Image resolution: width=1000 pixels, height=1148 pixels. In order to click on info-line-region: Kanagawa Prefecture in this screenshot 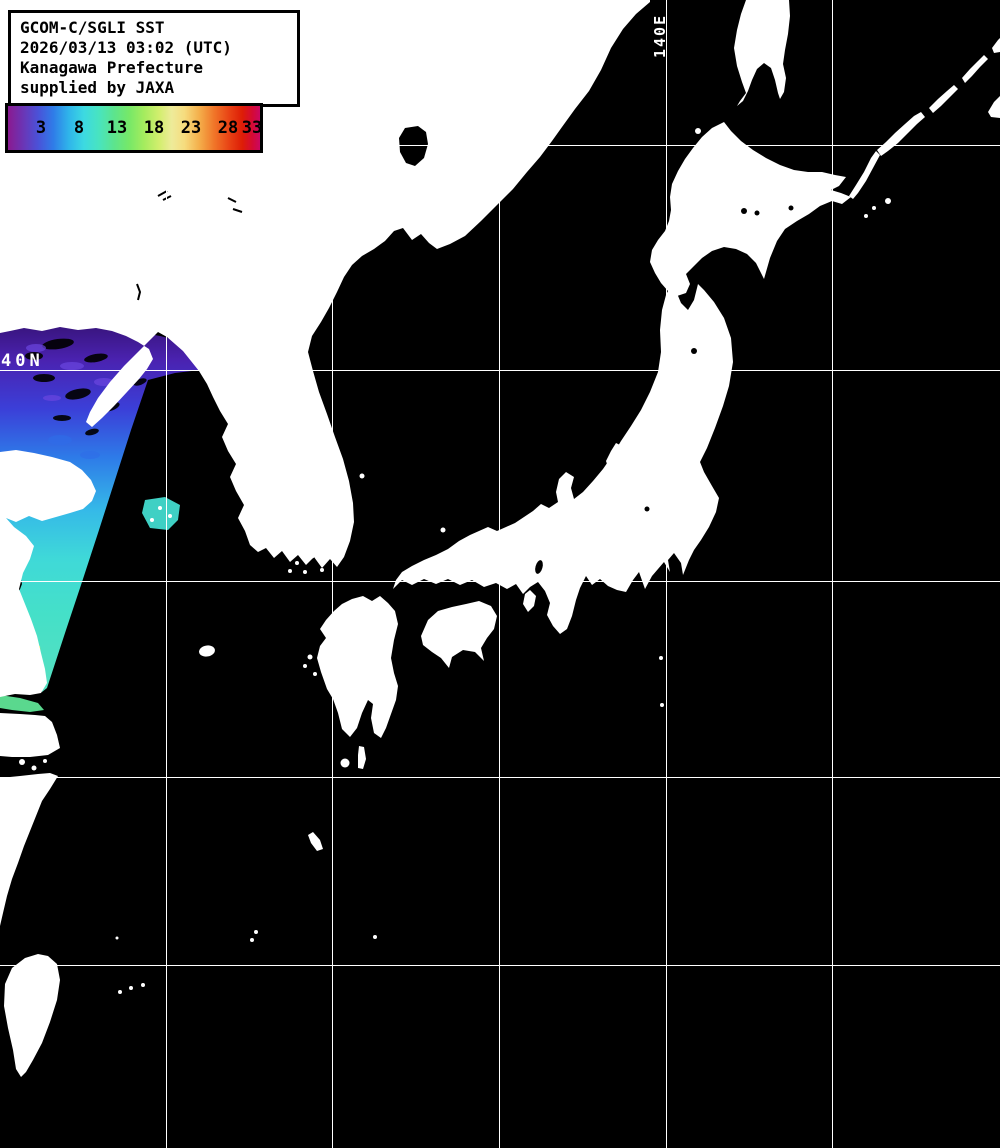, I will do `click(112, 67)`.